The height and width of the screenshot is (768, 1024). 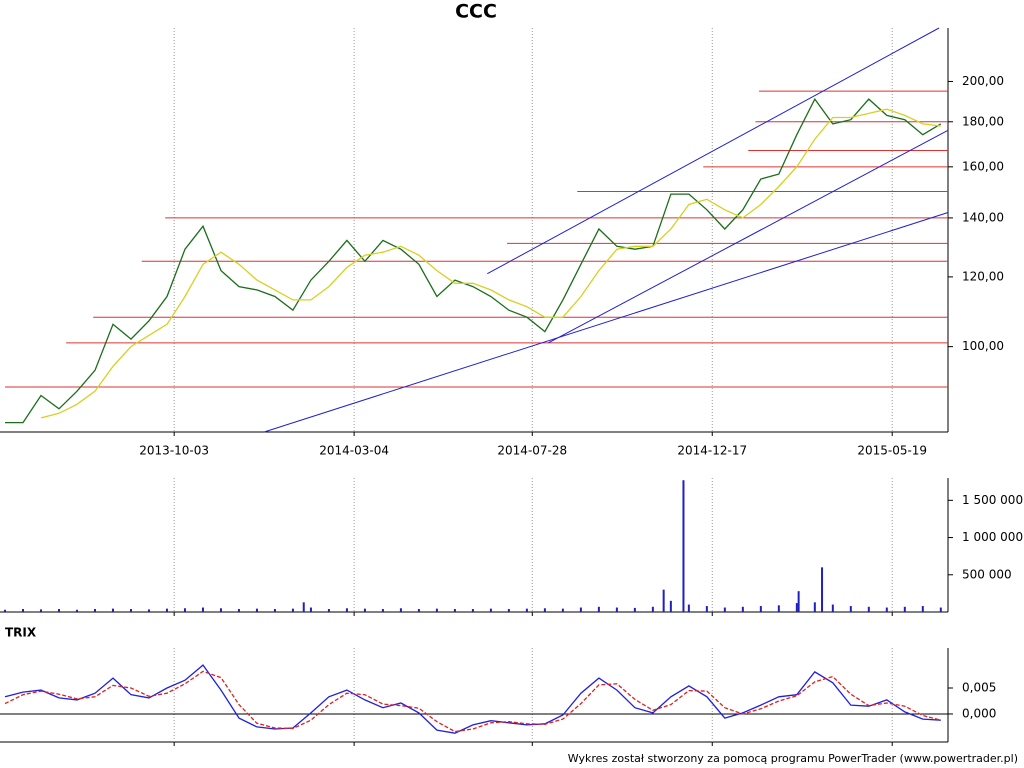 I want to click on y-tick-label: 180,00, so click(x=983, y=121).